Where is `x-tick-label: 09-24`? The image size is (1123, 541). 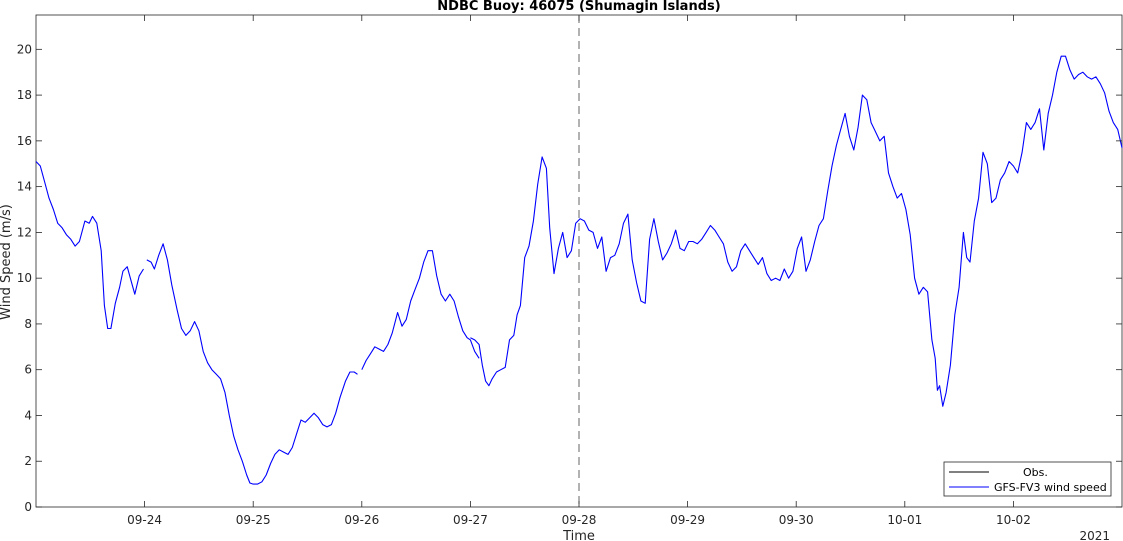
x-tick-label: 09-24 is located at coordinates (144, 520).